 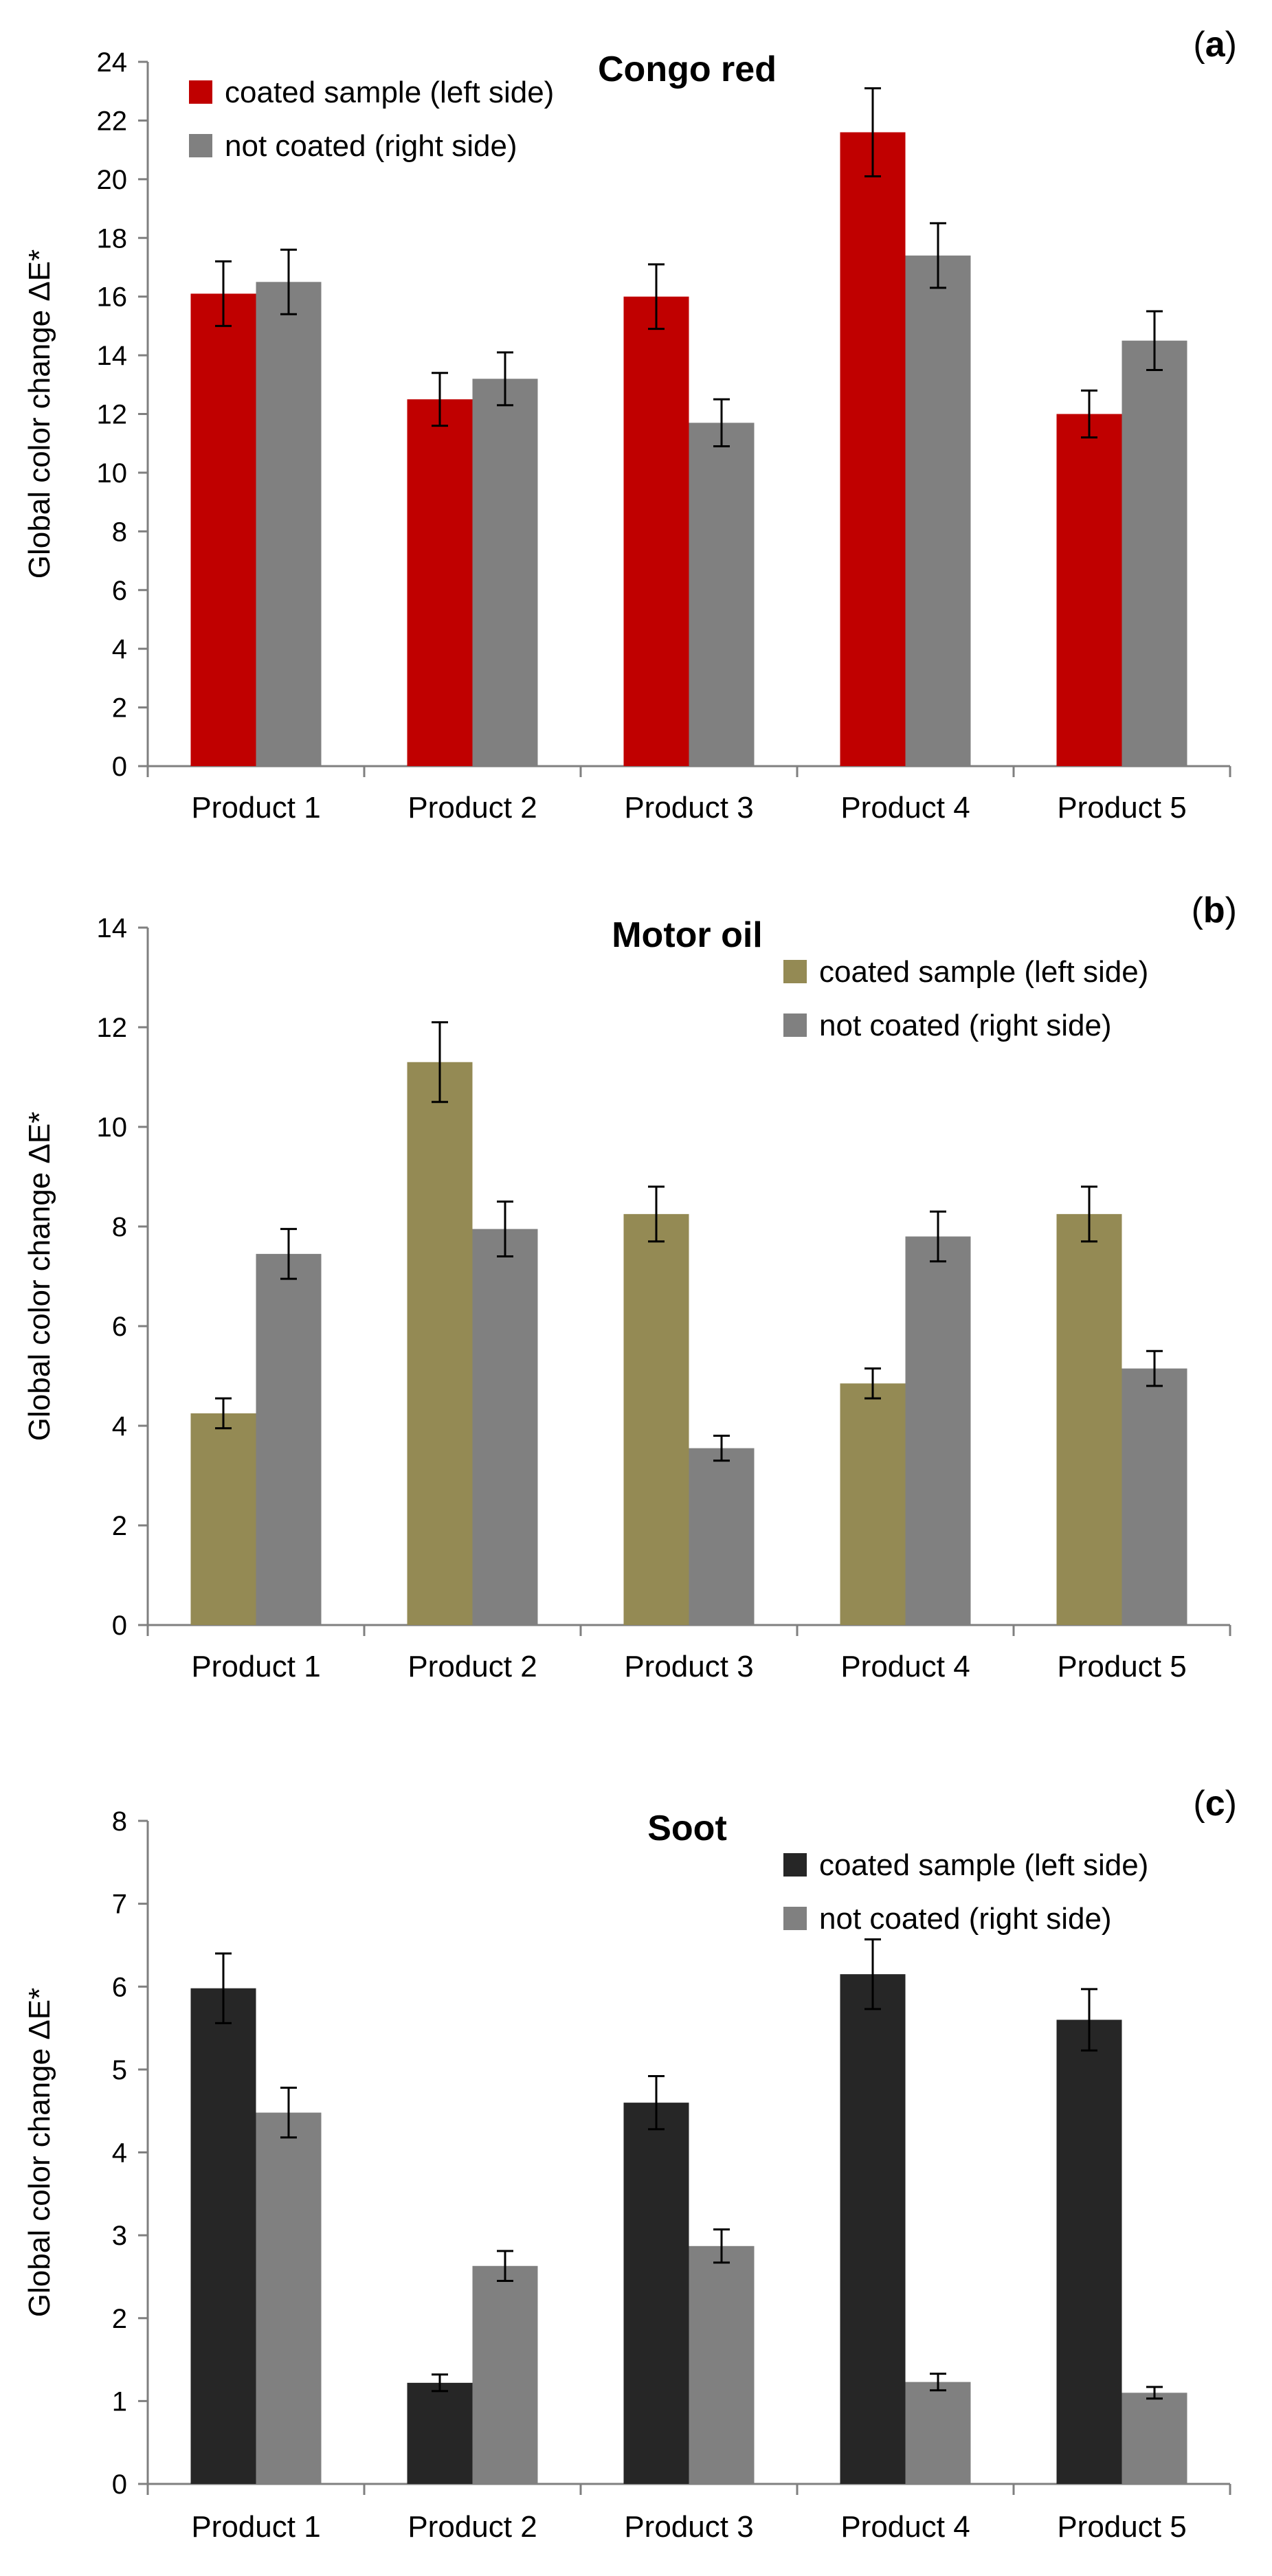 What do you see at coordinates (120, 2401) in the screenshot?
I see `y-tick-label: 1` at bounding box center [120, 2401].